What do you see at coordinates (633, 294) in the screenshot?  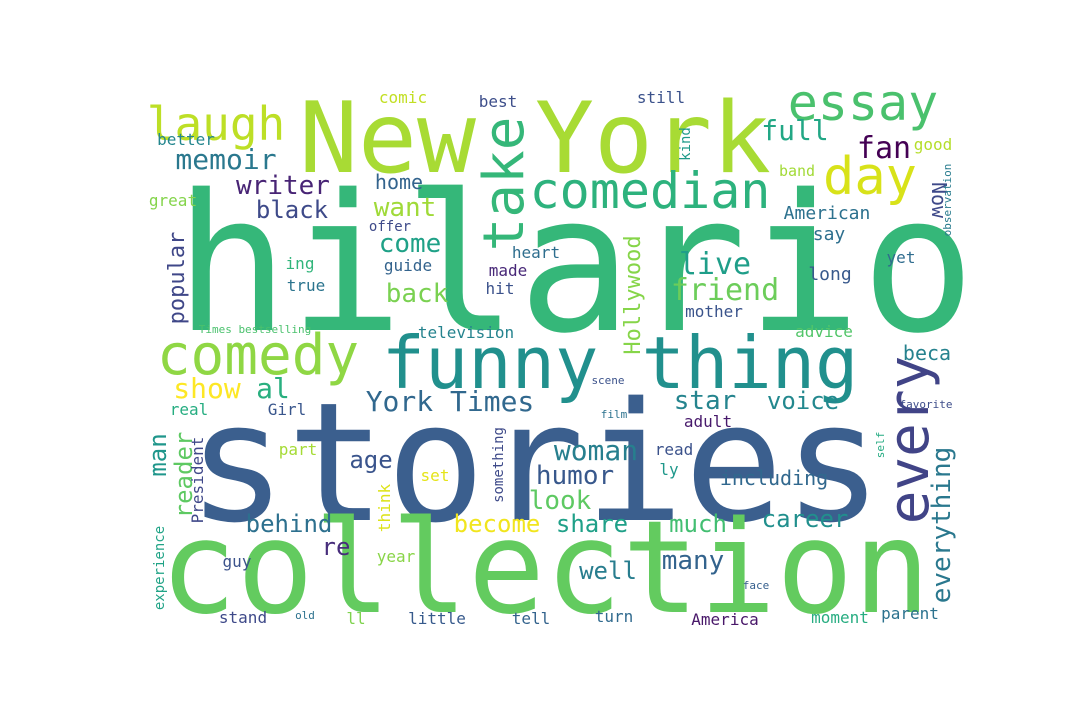 I see `word-hollywood: Hollywood` at bounding box center [633, 294].